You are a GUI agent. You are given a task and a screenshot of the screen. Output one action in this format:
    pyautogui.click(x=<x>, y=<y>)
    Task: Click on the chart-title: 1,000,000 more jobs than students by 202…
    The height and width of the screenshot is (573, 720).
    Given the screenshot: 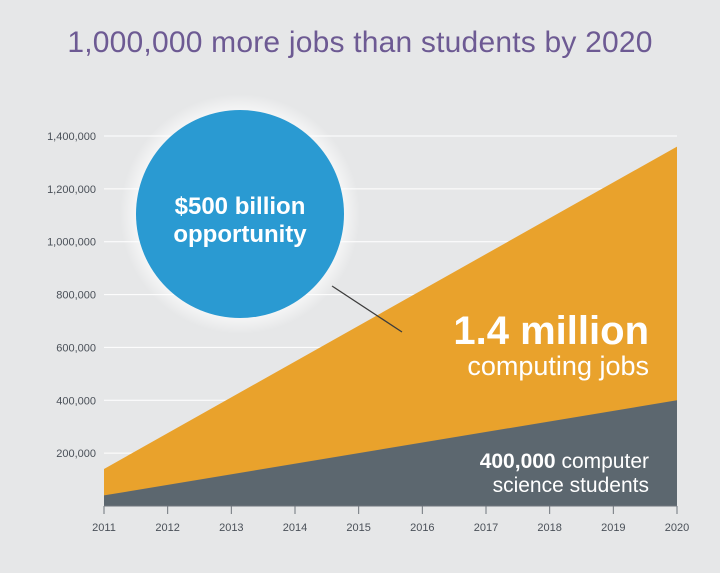 What is the action you would take?
    pyautogui.click(x=360, y=42)
    